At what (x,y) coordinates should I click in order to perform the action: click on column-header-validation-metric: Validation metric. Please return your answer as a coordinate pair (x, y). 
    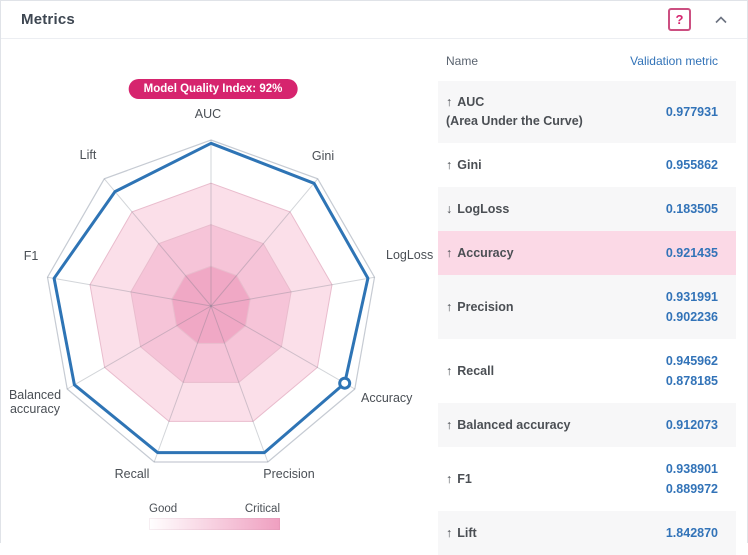
    Looking at the image, I should click on (674, 61).